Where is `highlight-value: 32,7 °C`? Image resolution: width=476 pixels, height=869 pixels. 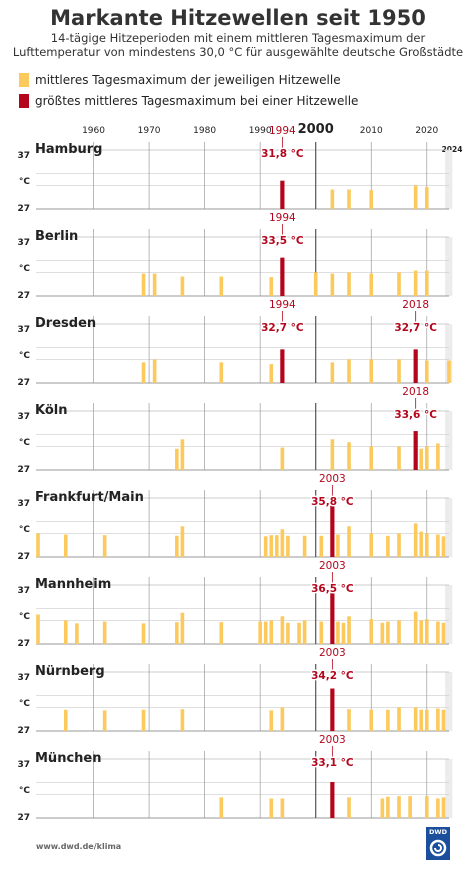
highlight-value: 32,7 °C is located at coordinates (282, 328).